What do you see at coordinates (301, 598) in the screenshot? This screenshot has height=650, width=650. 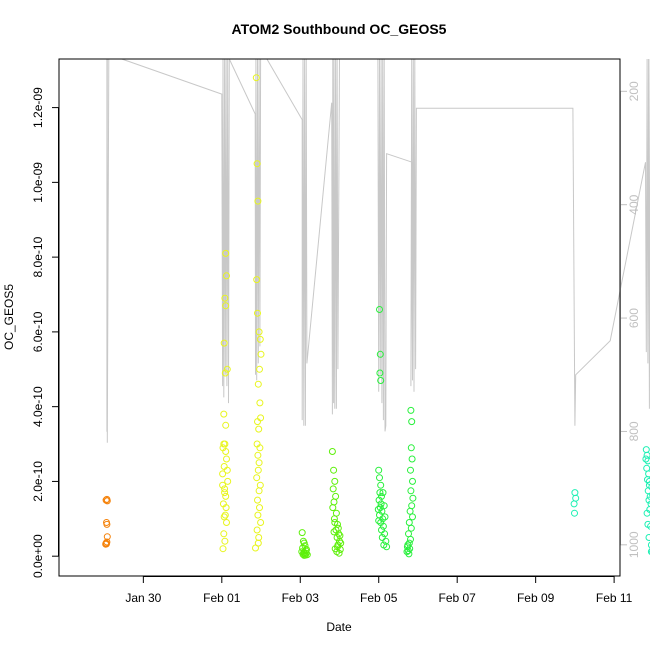 I see `x-tick-label: Feb 03` at bounding box center [301, 598].